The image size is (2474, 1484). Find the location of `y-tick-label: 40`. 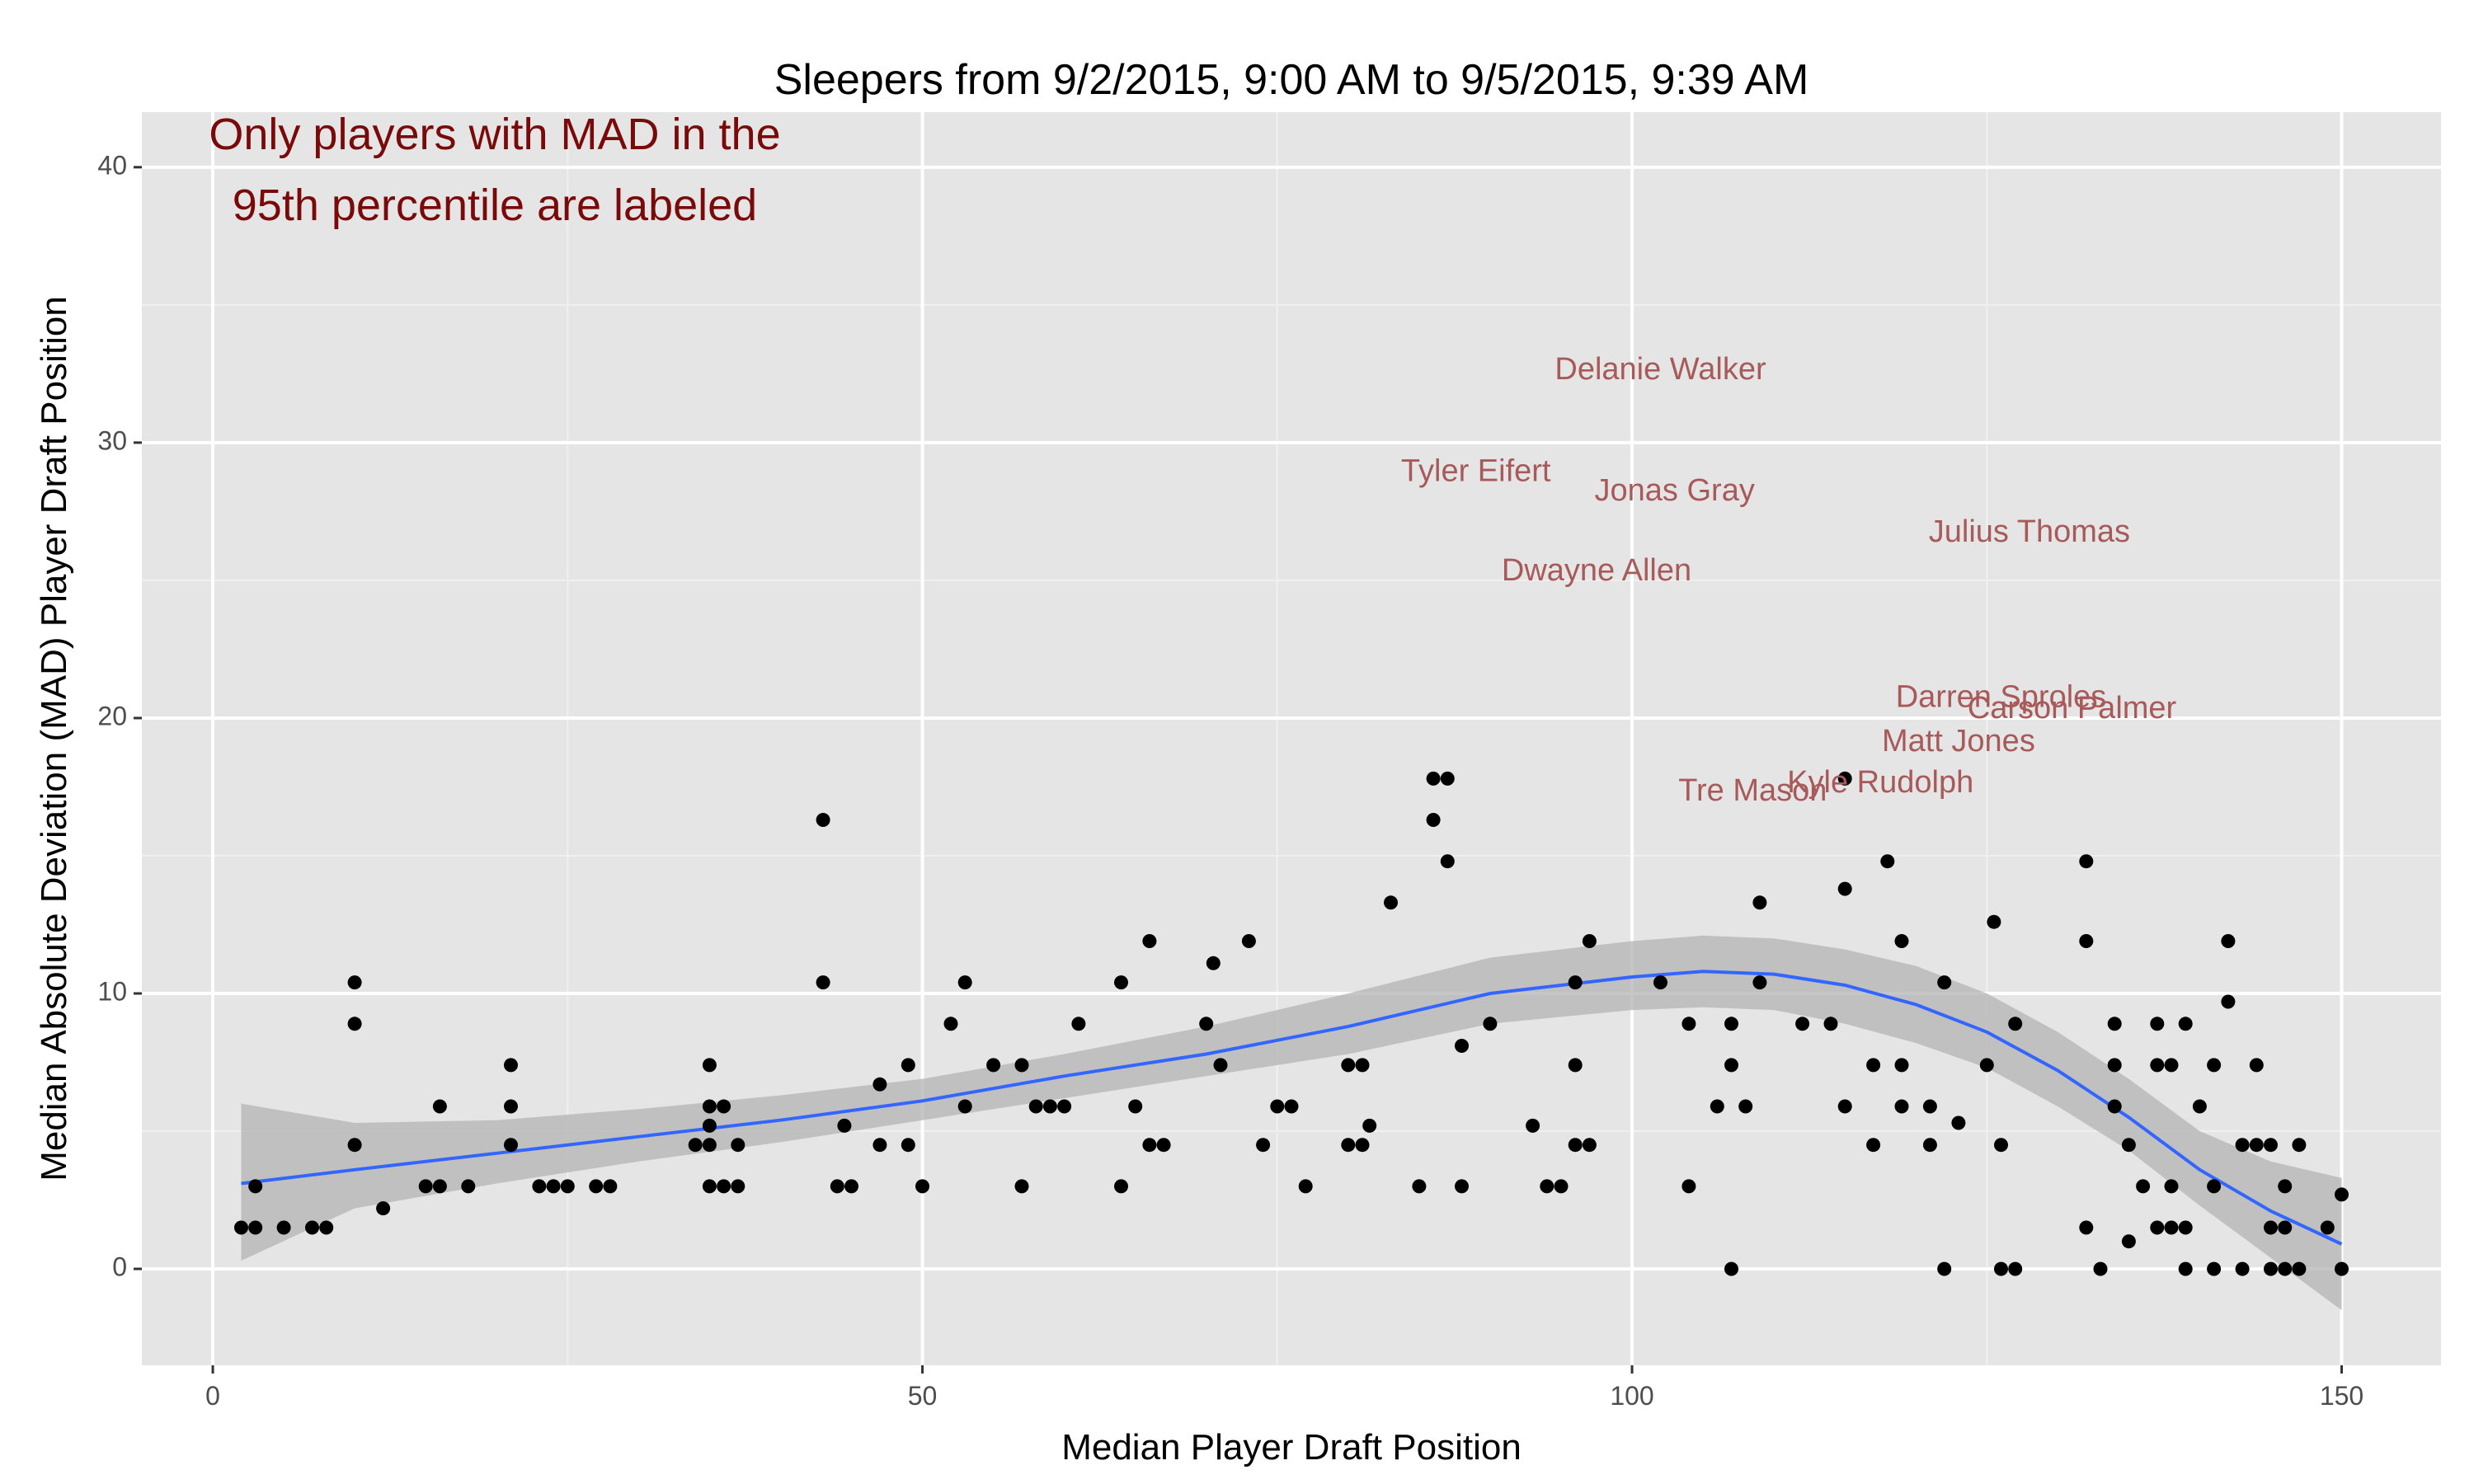

y-tick-label: 40 is located at coordinates (112, 165).